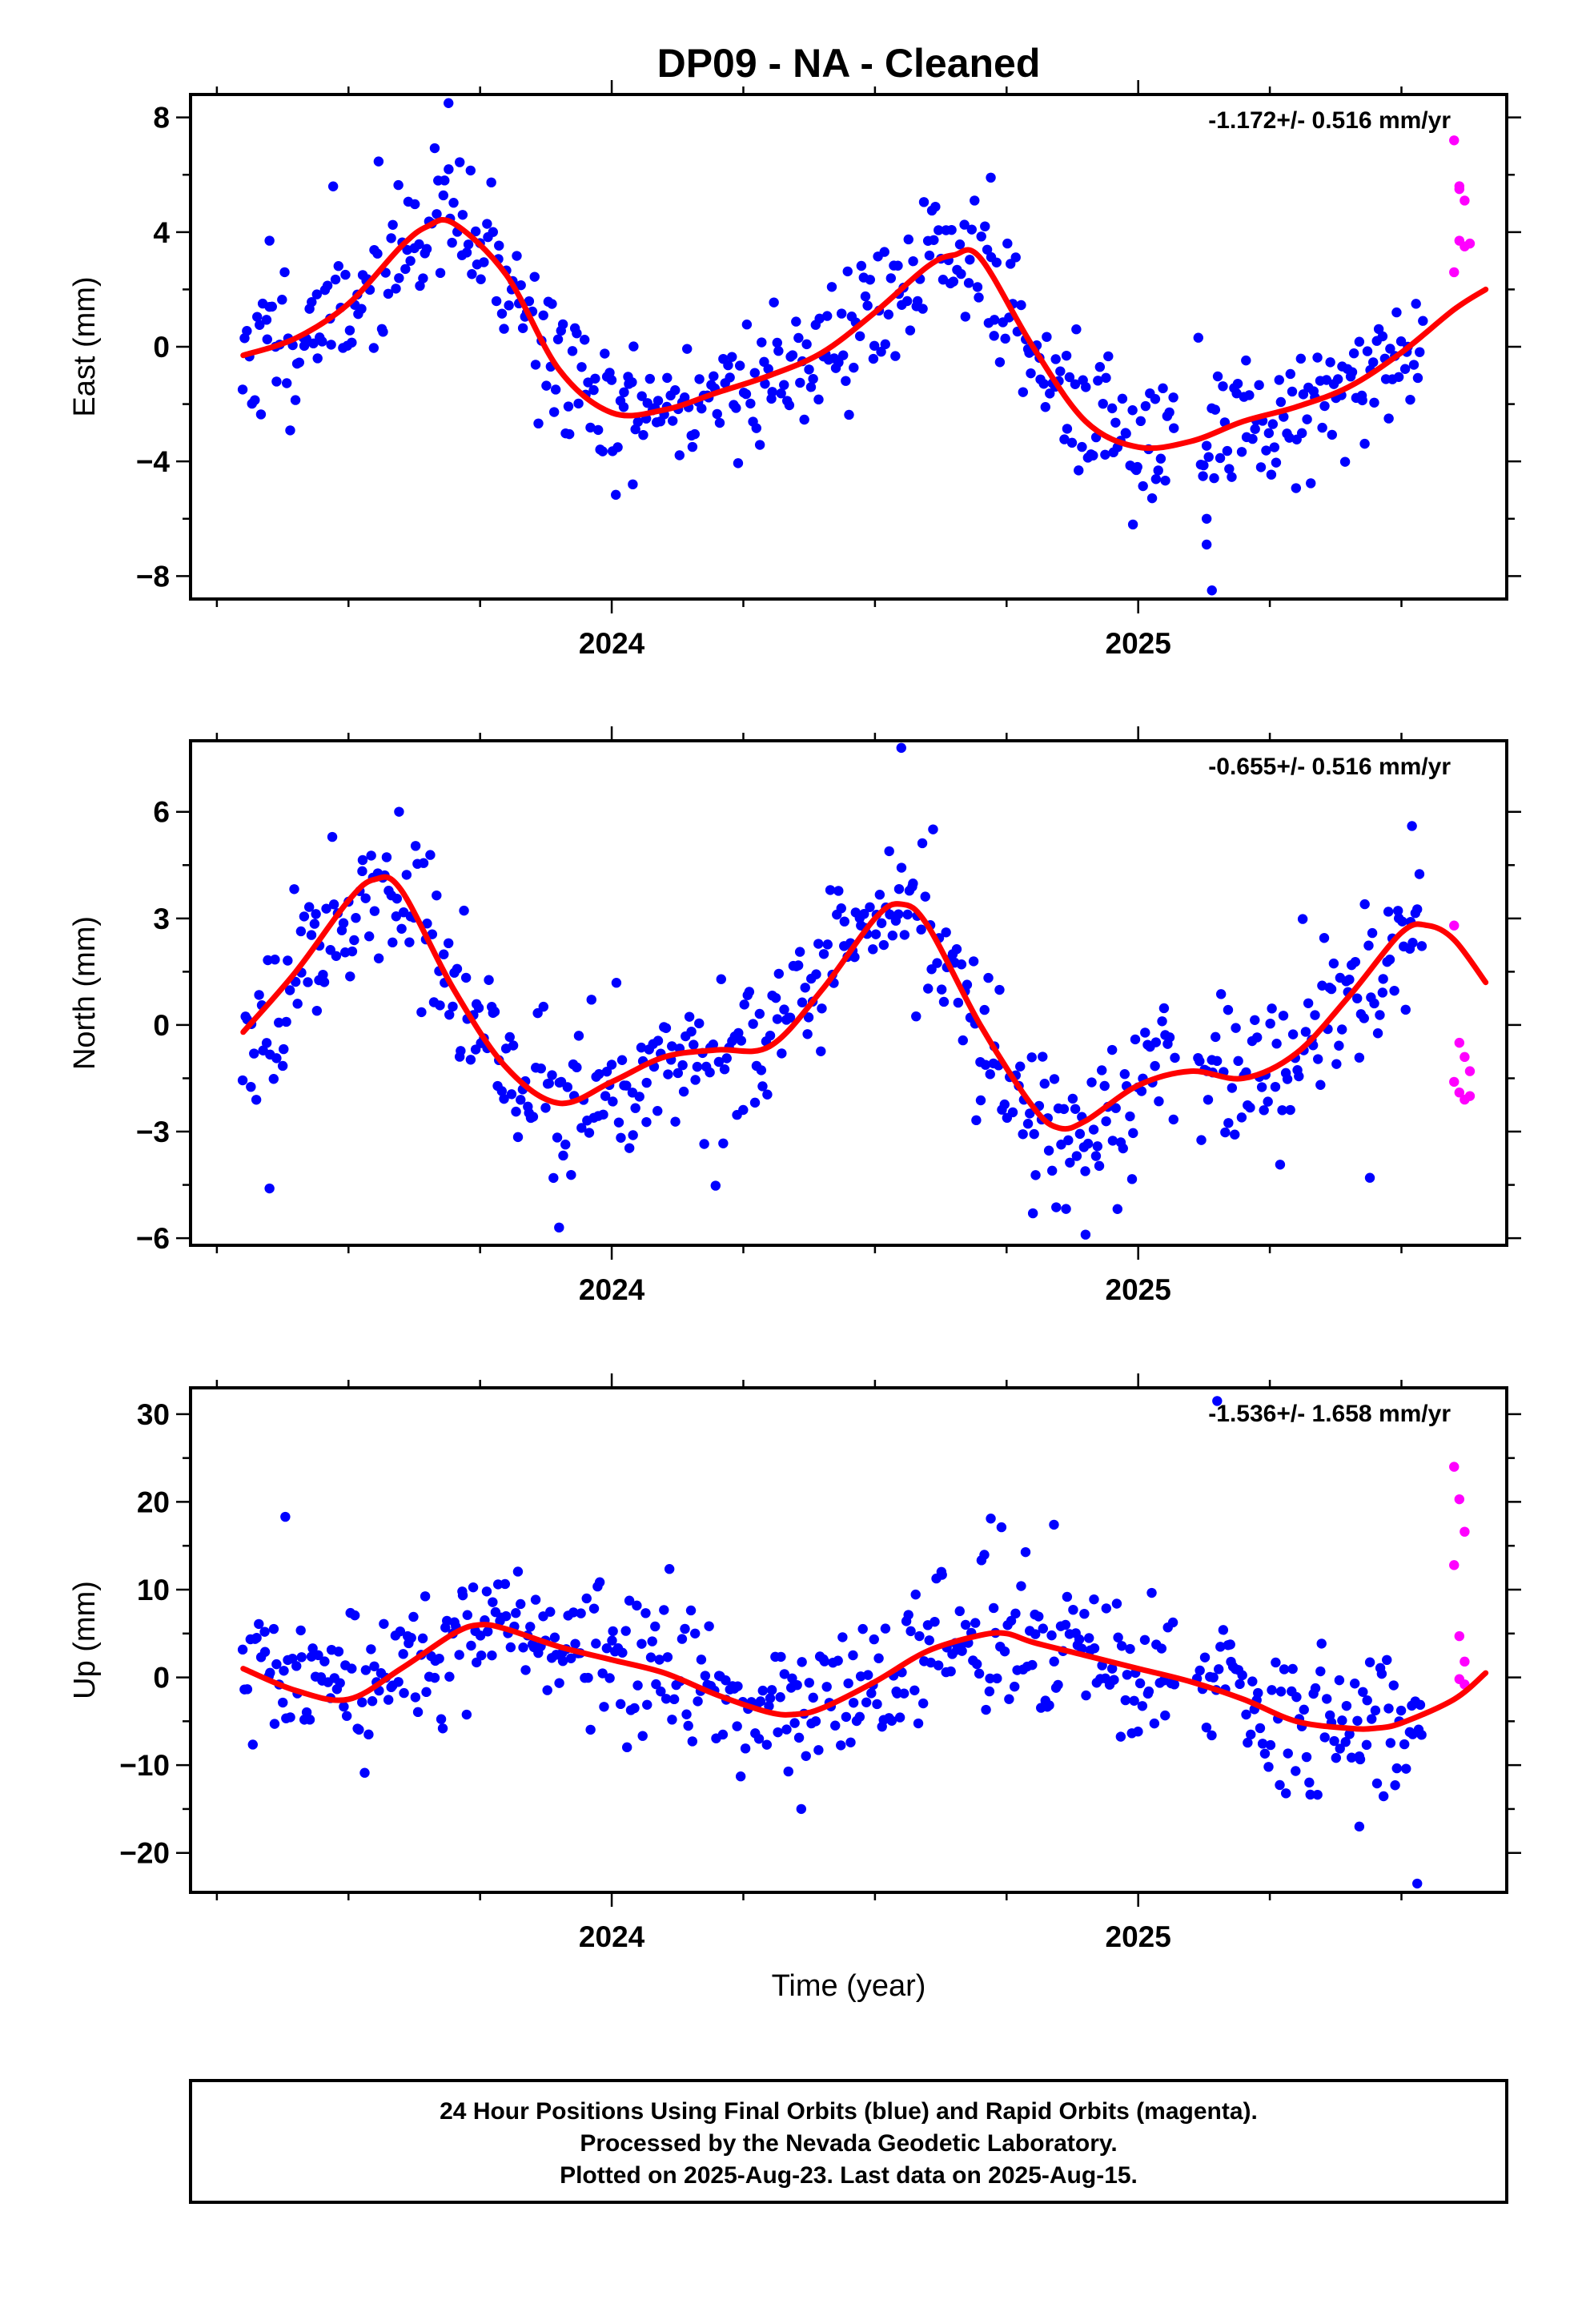 The image size is (1582, 2324). What do you see at coordinates (1465, 200) in the screenshot?
I see `rapid-orbit-point` at bounding box center [1465, 200].